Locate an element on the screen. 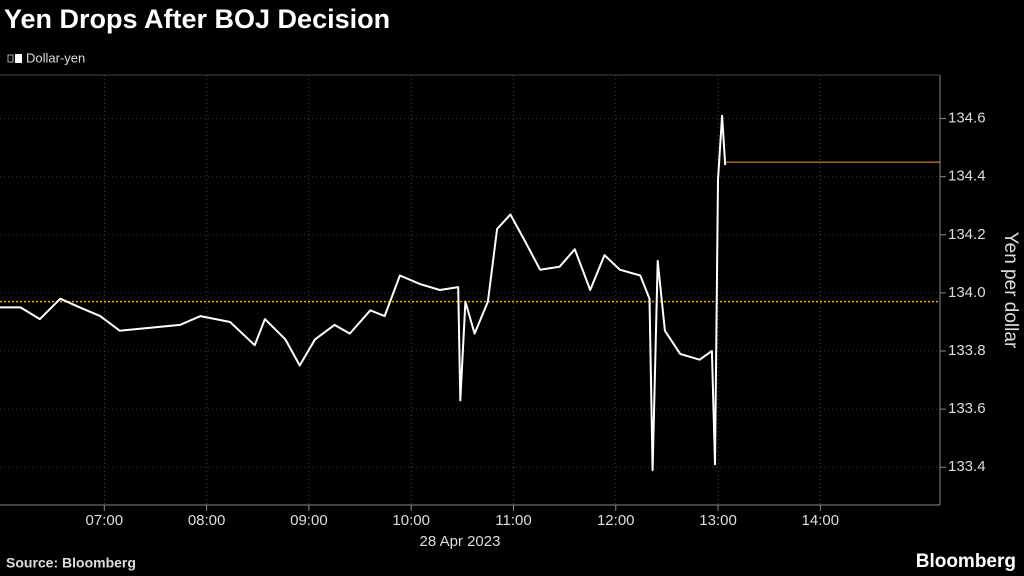 The width and height of the screenshot is (1024, 576). y-tick-label: 134.4 is located at coordinates (967, 176).